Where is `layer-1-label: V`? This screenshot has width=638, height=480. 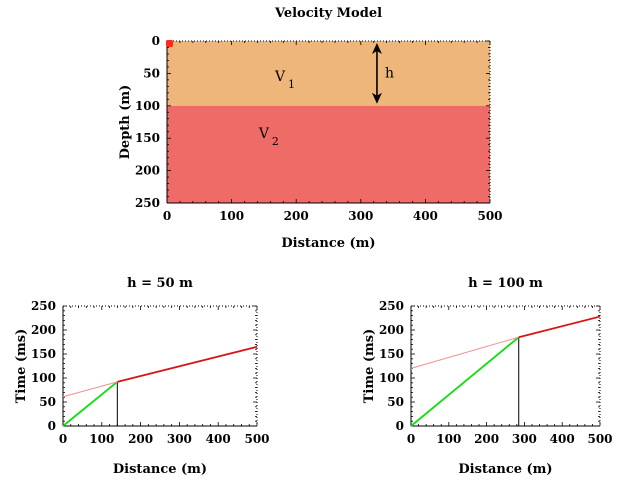
layer-1-label: V is located at coordinates (280, 77).